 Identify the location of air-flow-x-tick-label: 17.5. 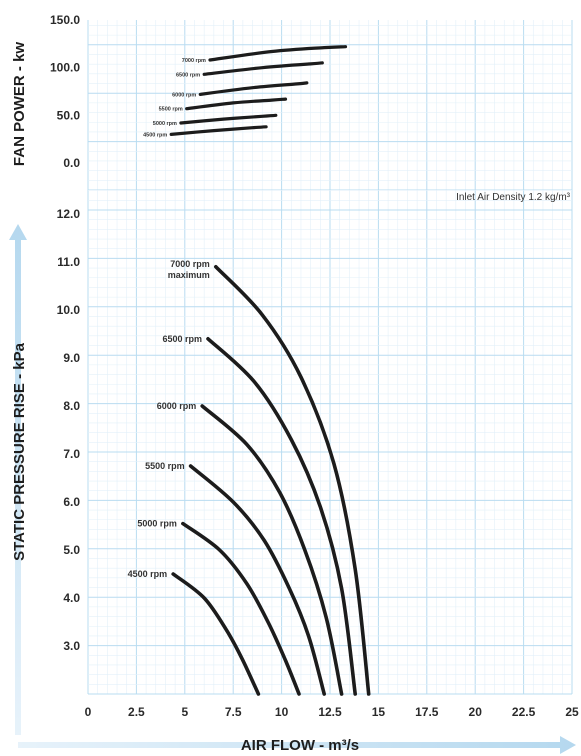
(427, 712).